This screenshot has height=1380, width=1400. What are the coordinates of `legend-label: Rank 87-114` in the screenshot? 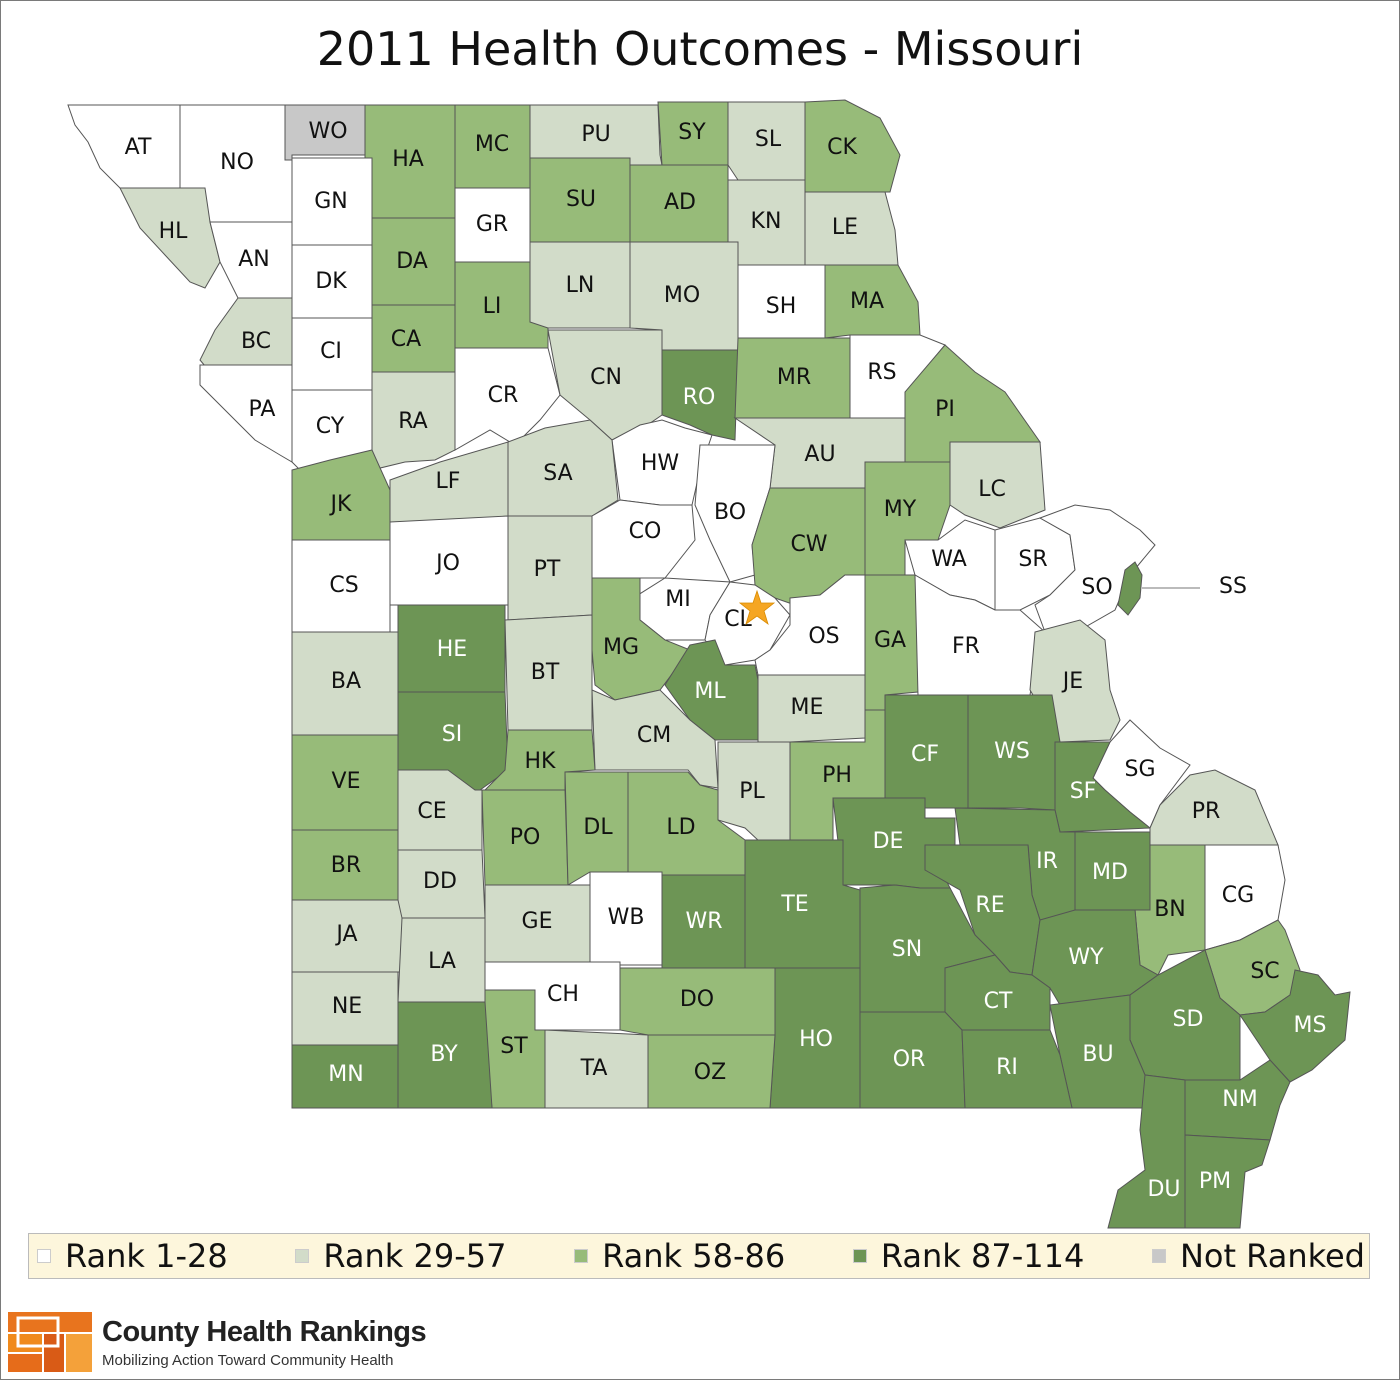 It's located at (982, 1256).